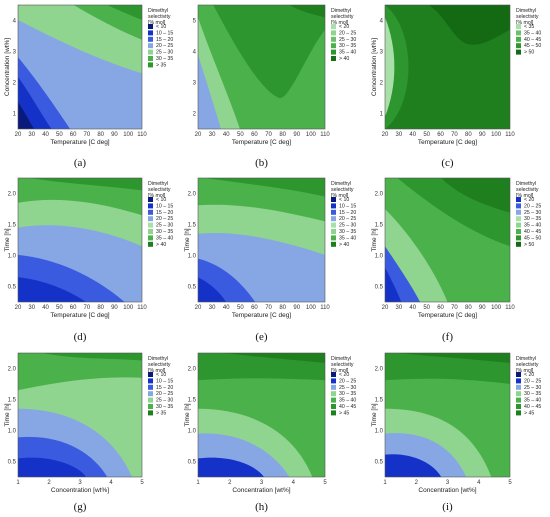  I want to click on y-tick-label: 1.5, so click(192, 226).